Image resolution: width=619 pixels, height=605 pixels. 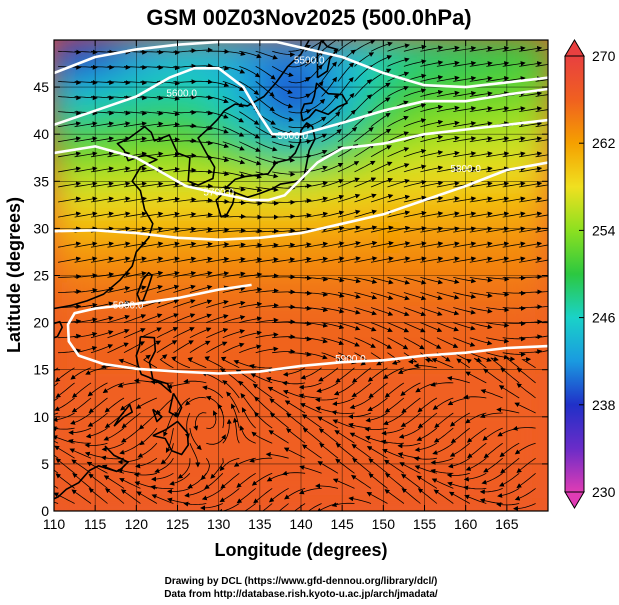 What do you see at coordinates (604, 492) in the screenshot?
I see `colorbar-tick-label: 230` at bounding box center [604, 492].